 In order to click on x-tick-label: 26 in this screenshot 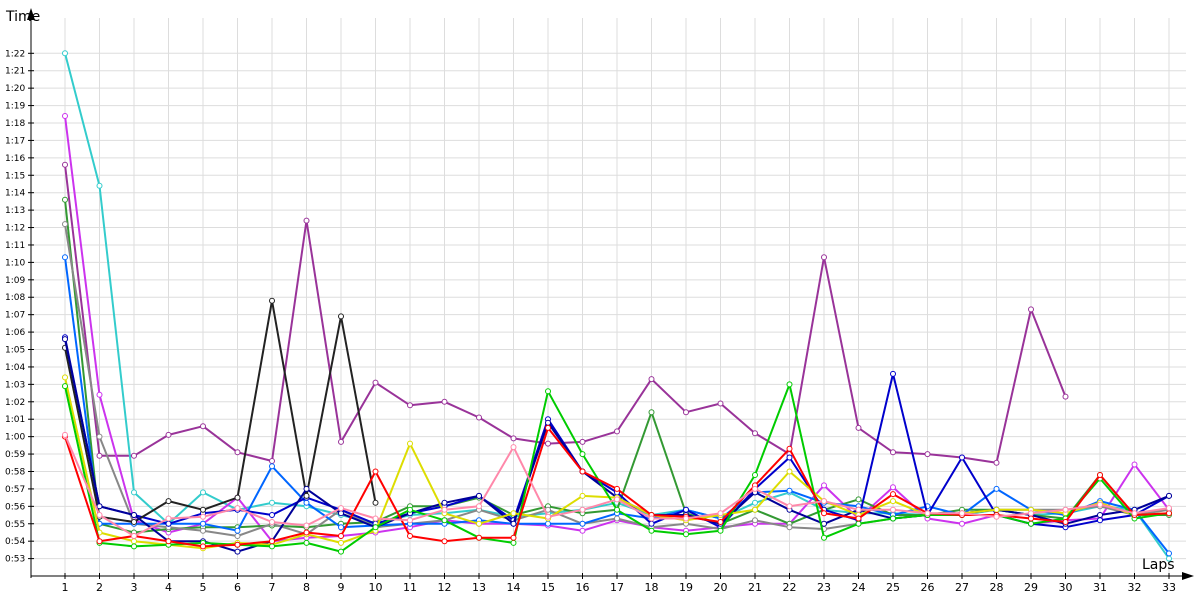, I will do `click(928, 587)`.